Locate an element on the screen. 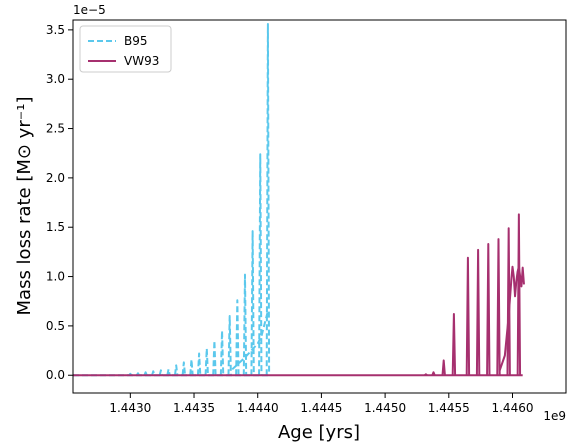  y-offset-label: 1e−5 is located at coordinates (89, 10).